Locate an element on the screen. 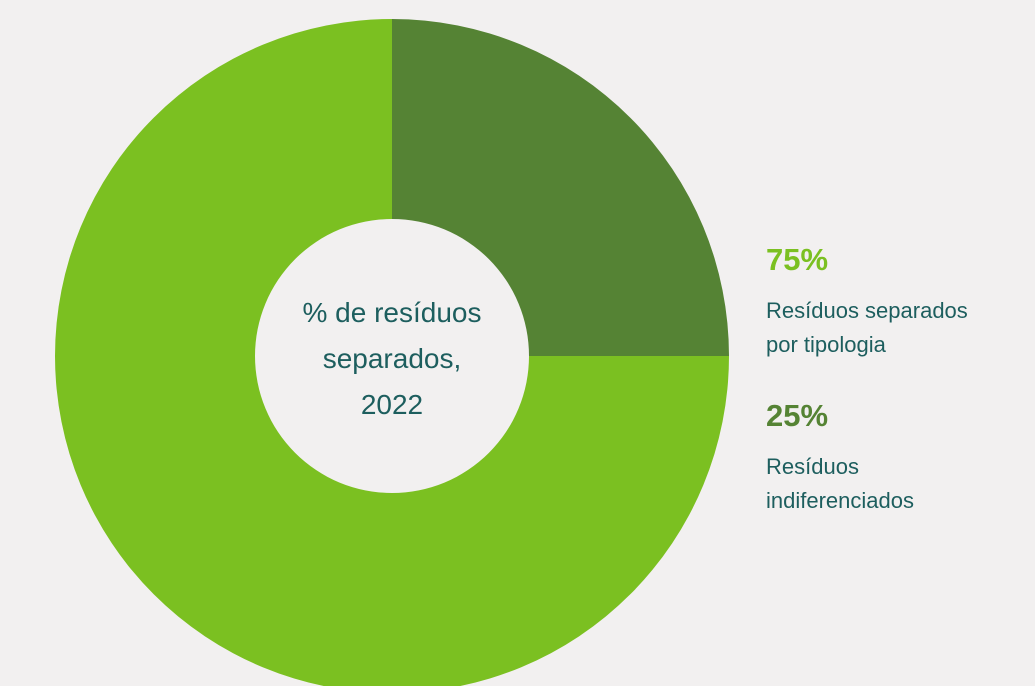 This screenshot has height=686, width=1035. center-title-line: separados, is located at coordinates (392, 358).